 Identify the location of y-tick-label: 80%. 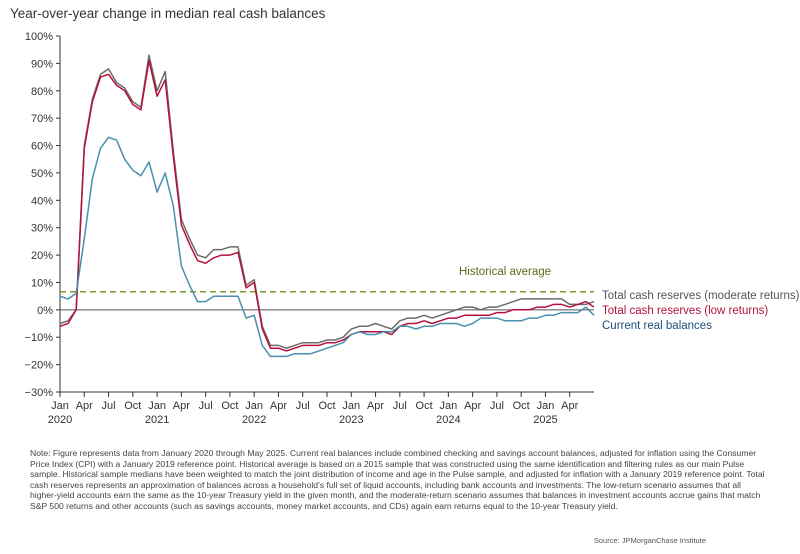
(42, 92).